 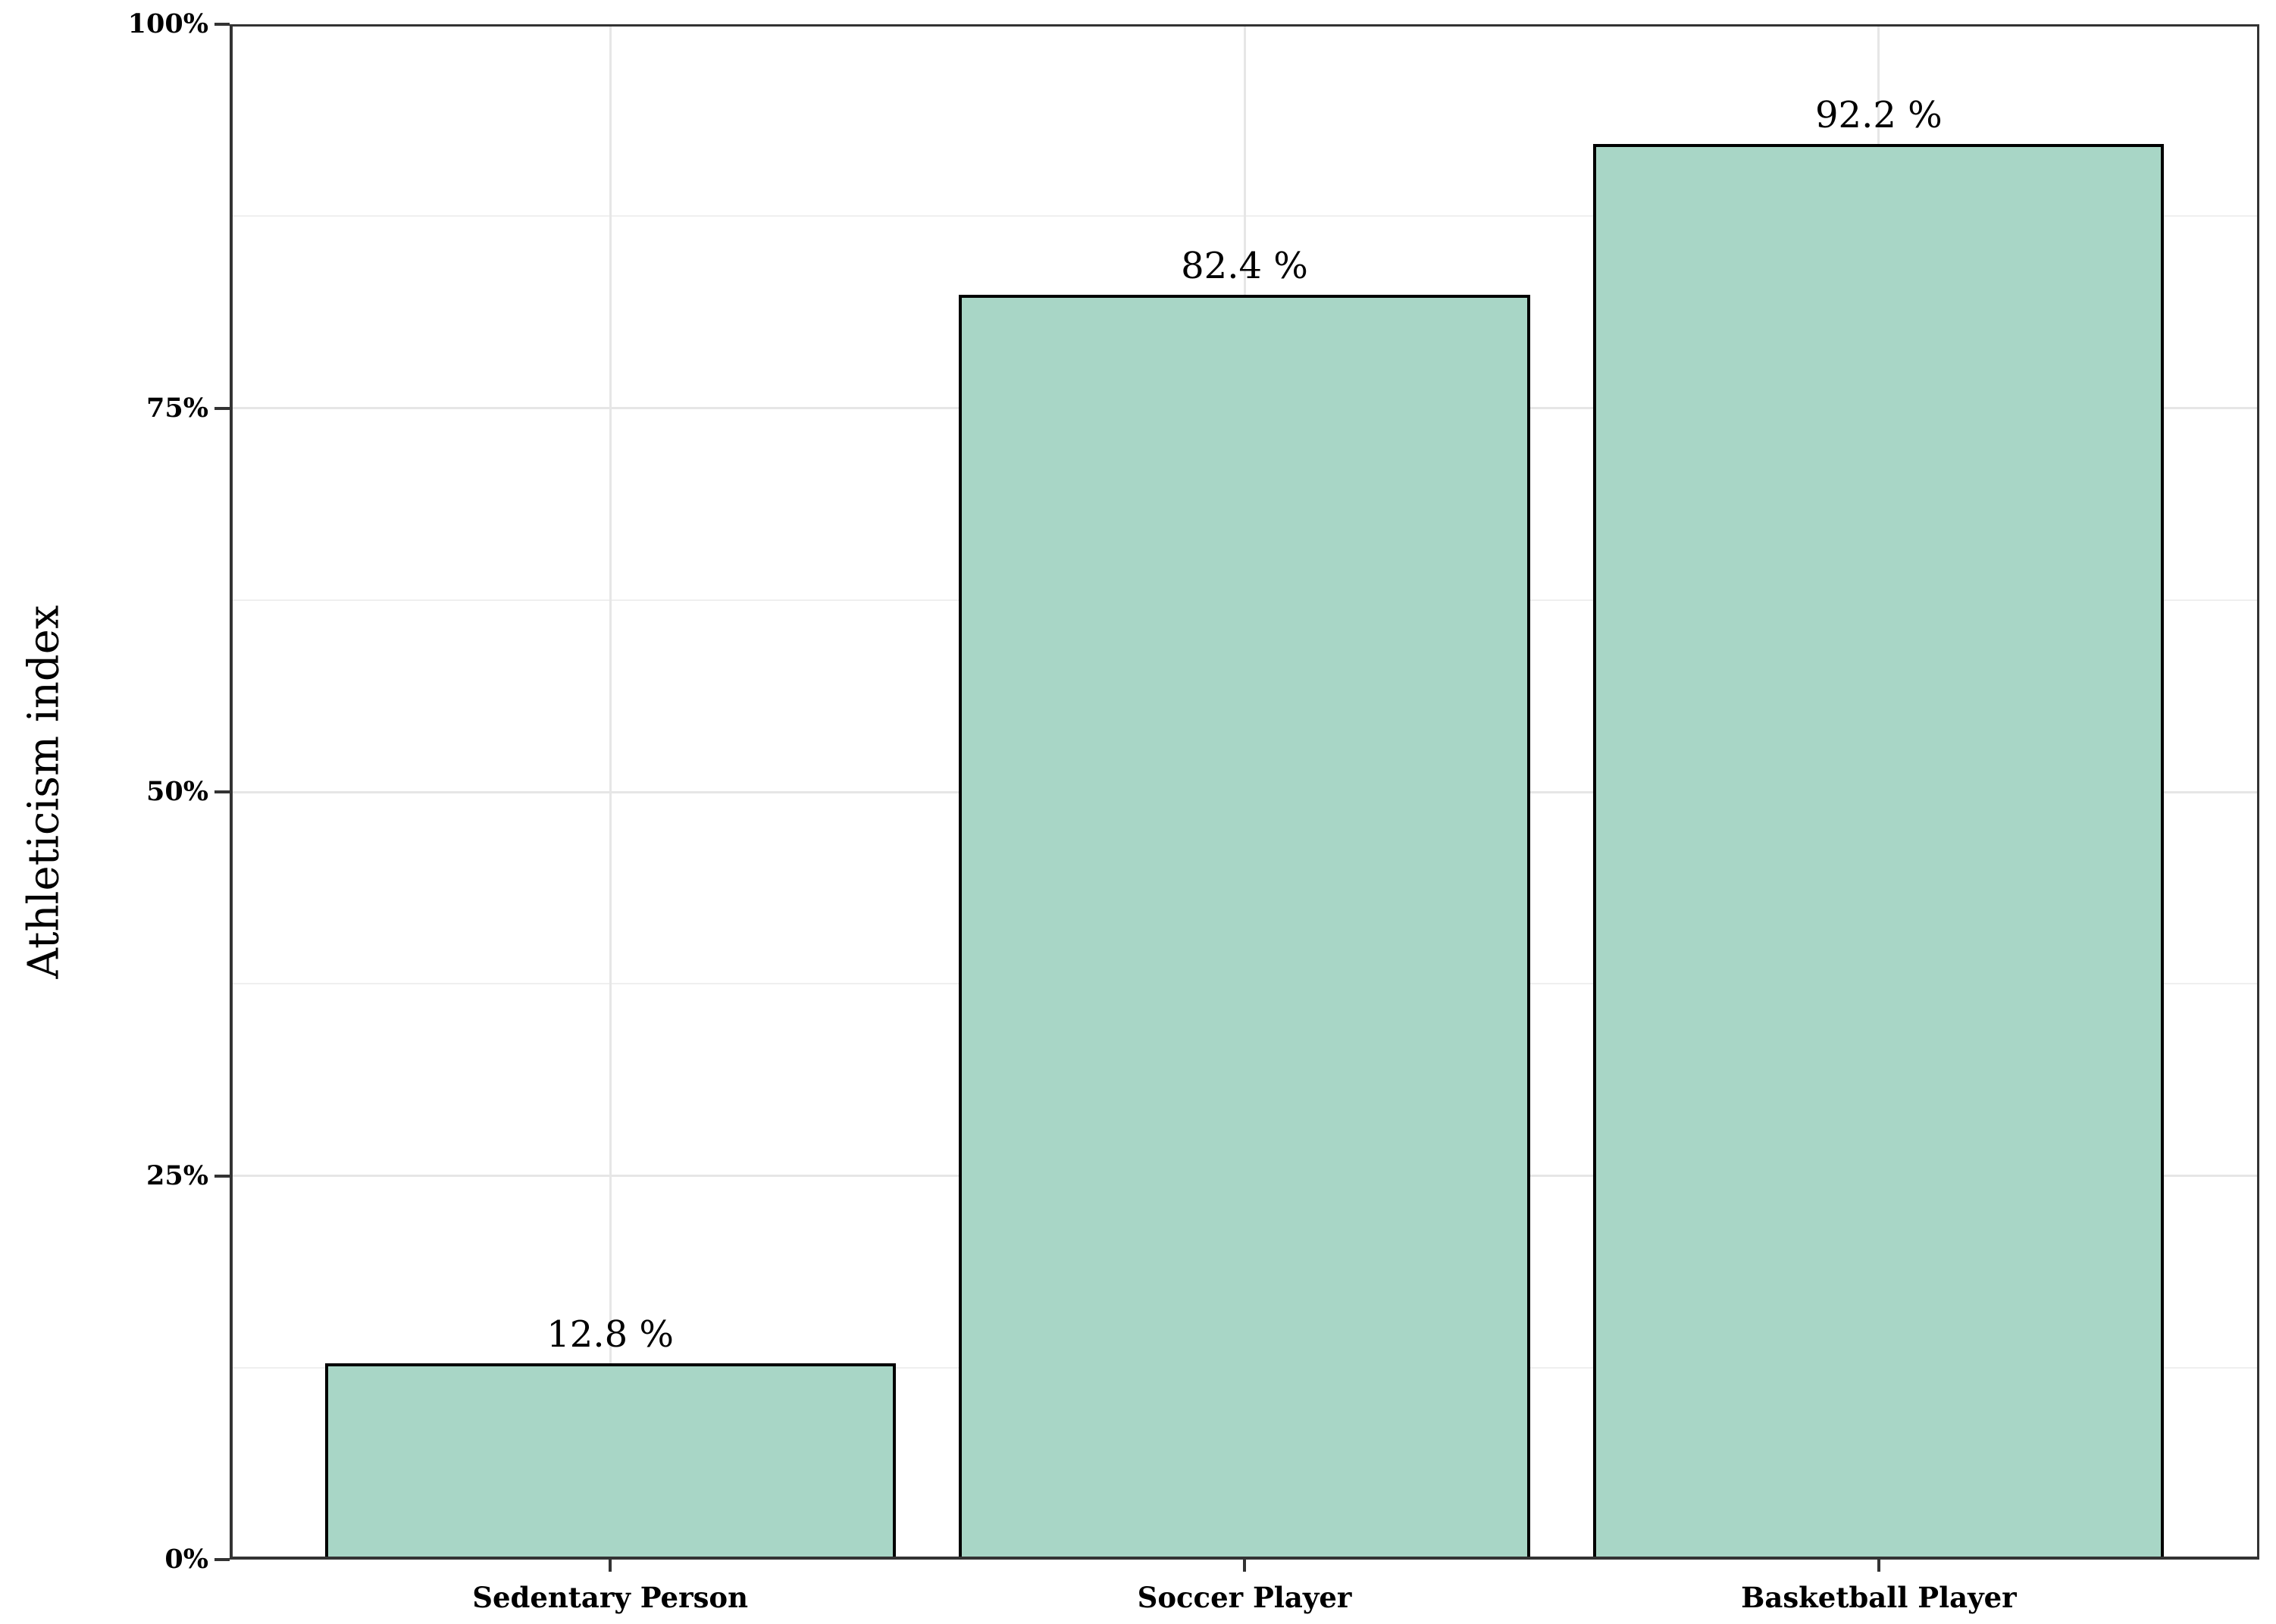 I want to click on bar-value-label: 12.8 %, so click(x=610, y=1334).